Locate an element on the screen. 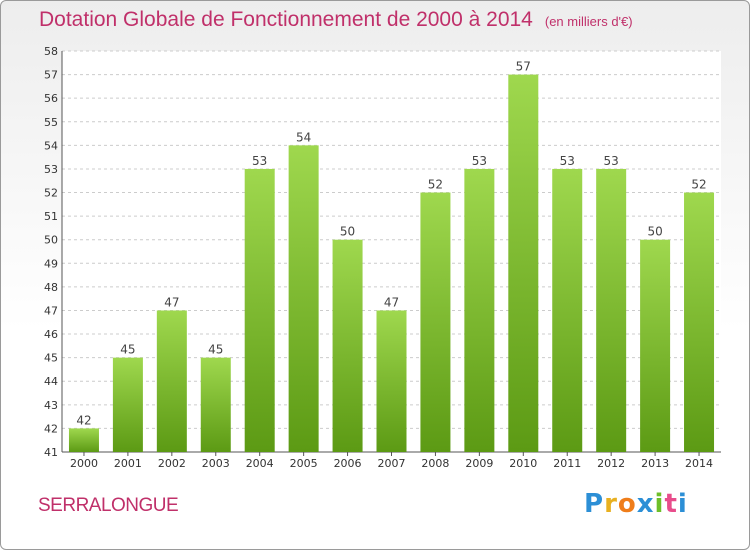 This screenshot has height=550, width=750. x-tick-label: 2013 is located at coordinates (655, 463).